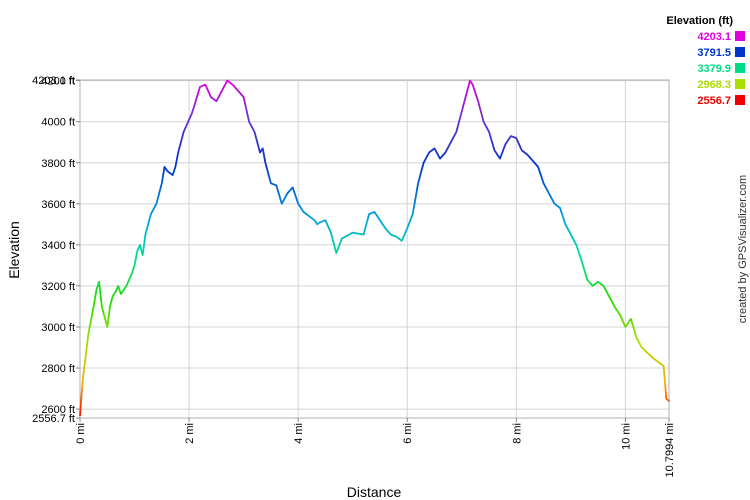 This screenshot has height=500, width=750. I want to click on x-tick-label: 4 mi, so click(299, 433).